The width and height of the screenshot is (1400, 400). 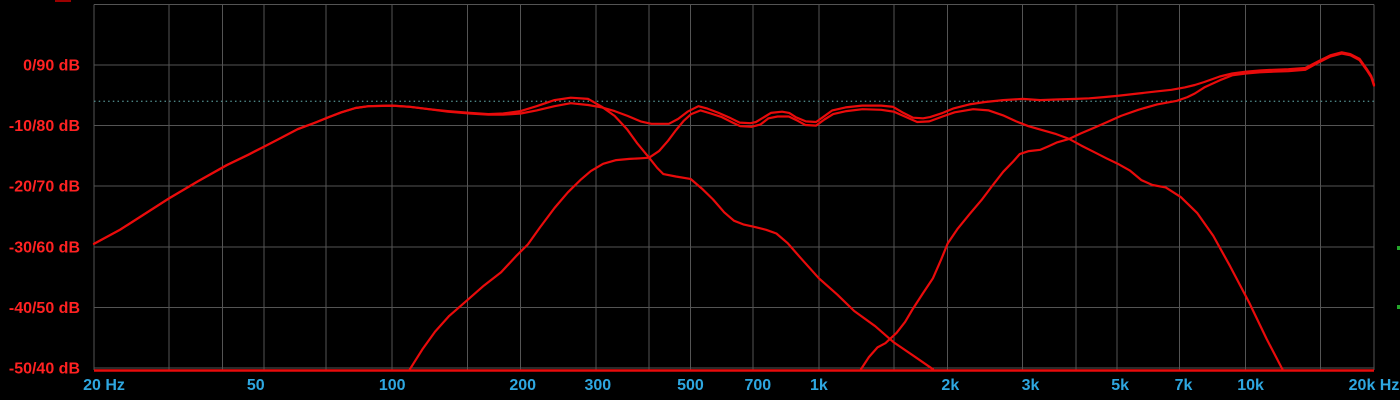 I want to click on x-tick-label: 7k, so click(x=1184, y=385).